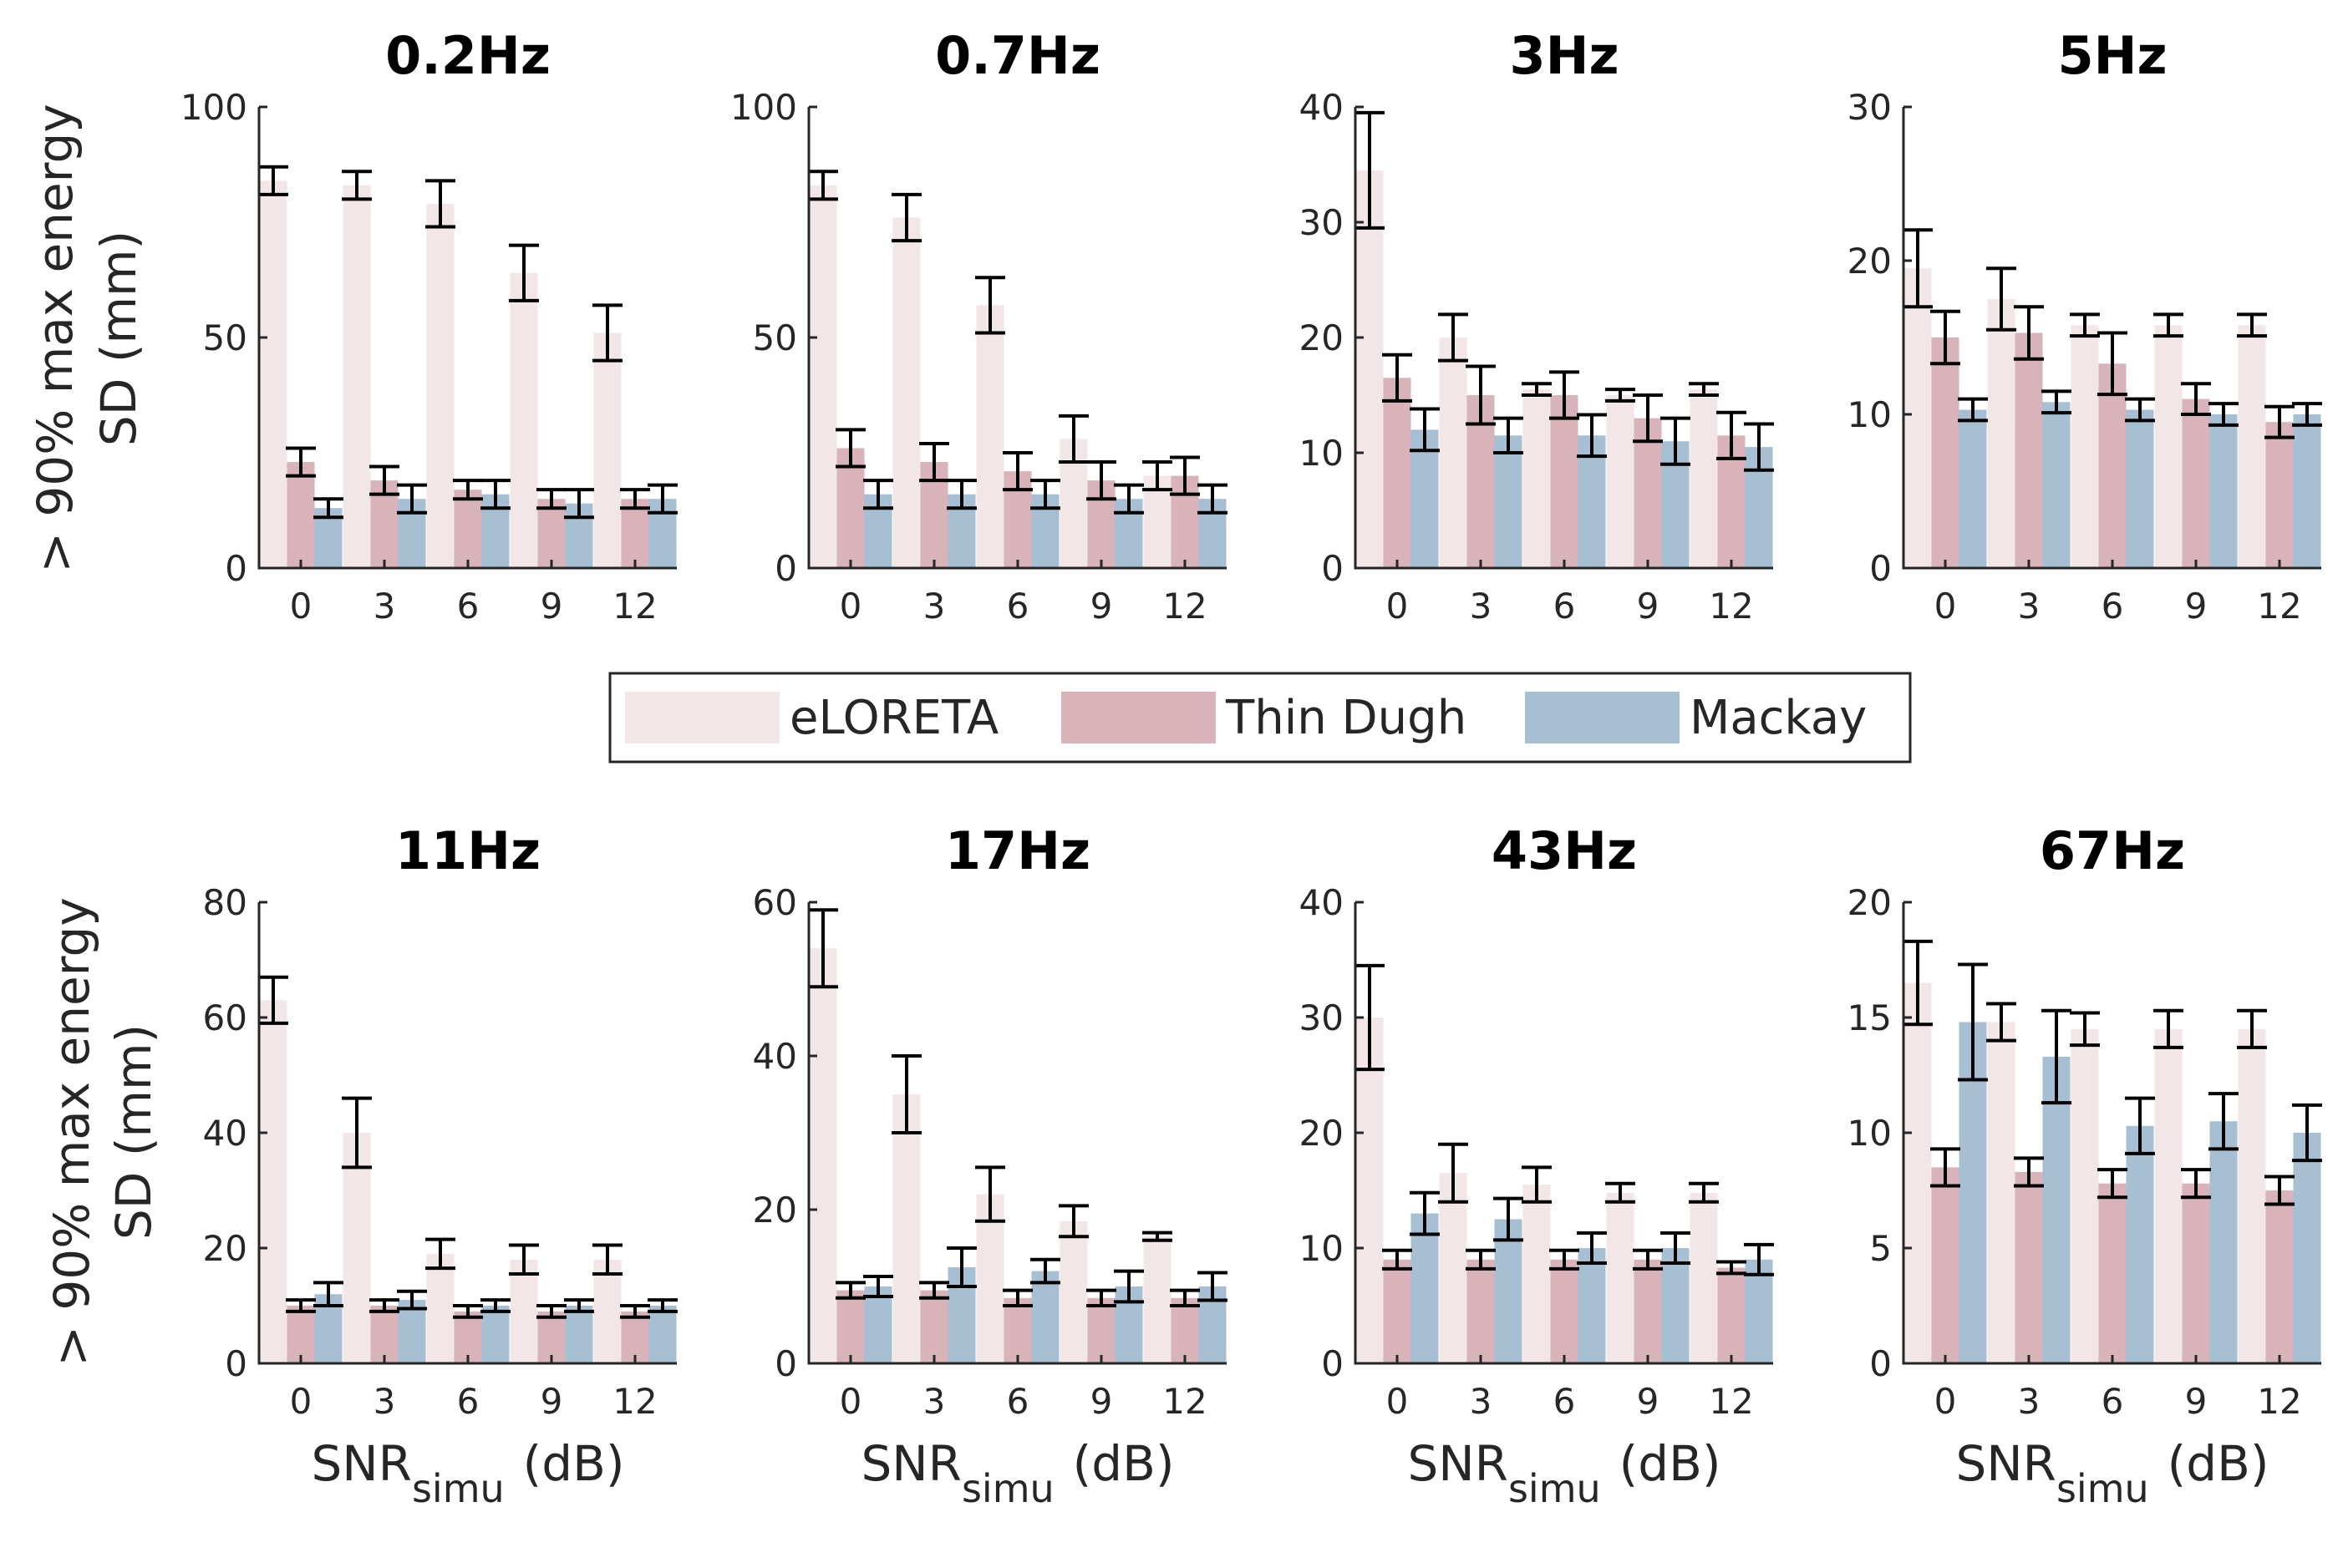 The image size is (2343, 1568). What do you see at coordinates (1563, 1473) in the screenshot?
I see `x-axis-label: SNRsimu (dB)` at bounding box center [1563, 1473].